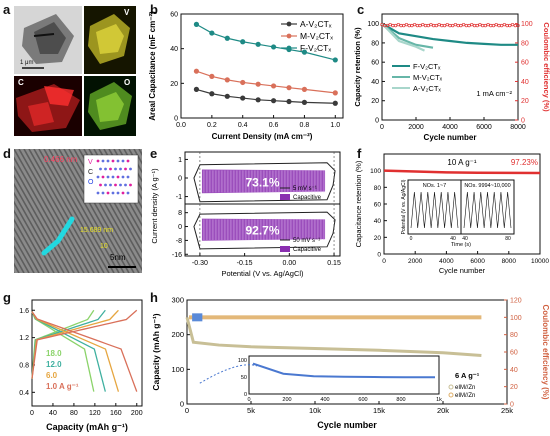 This screenshot has height=436, width=550. Describe the element at coordinates (343, 370) in the screenshot. I see `inset-curve` at that location.